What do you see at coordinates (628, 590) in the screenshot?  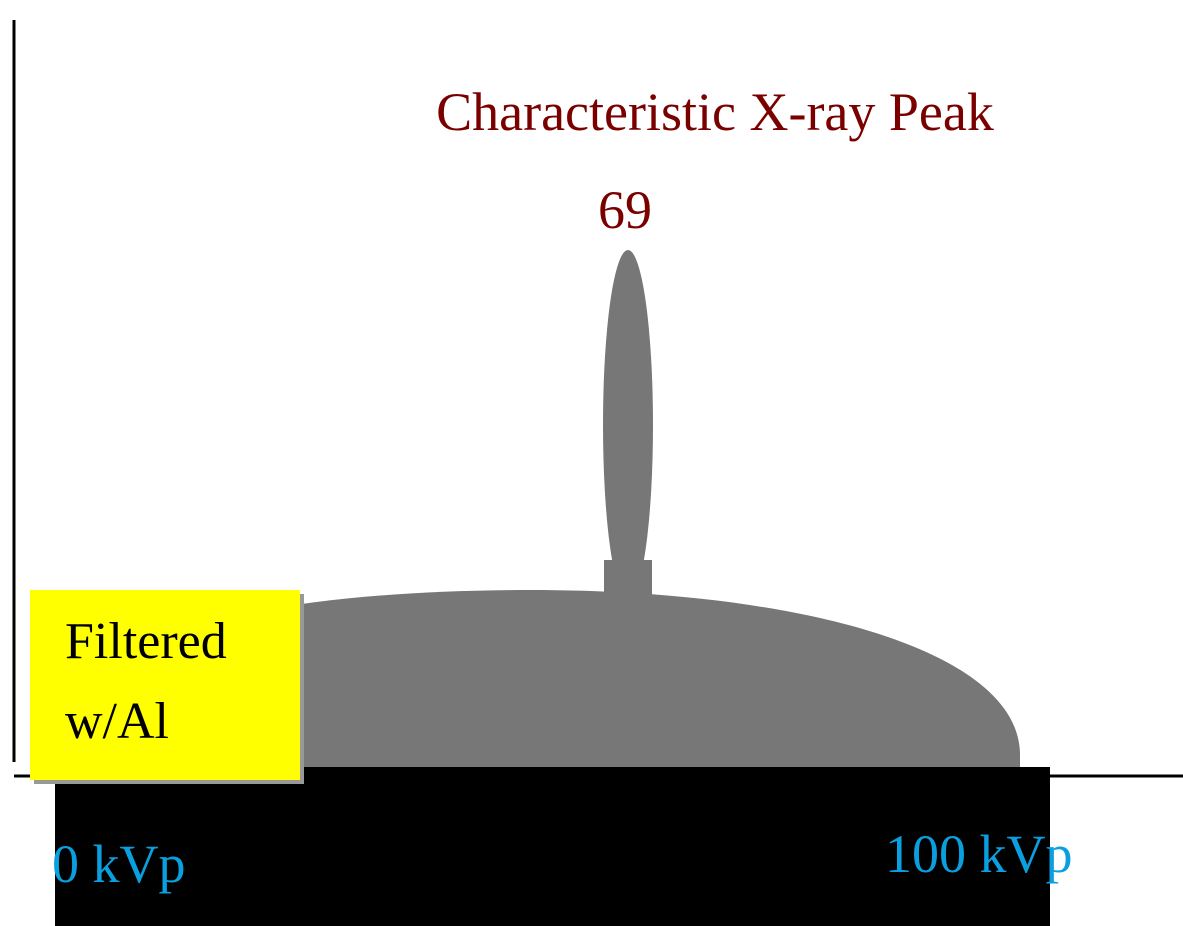 I see `peak-base` at bounding box center [628, 590].